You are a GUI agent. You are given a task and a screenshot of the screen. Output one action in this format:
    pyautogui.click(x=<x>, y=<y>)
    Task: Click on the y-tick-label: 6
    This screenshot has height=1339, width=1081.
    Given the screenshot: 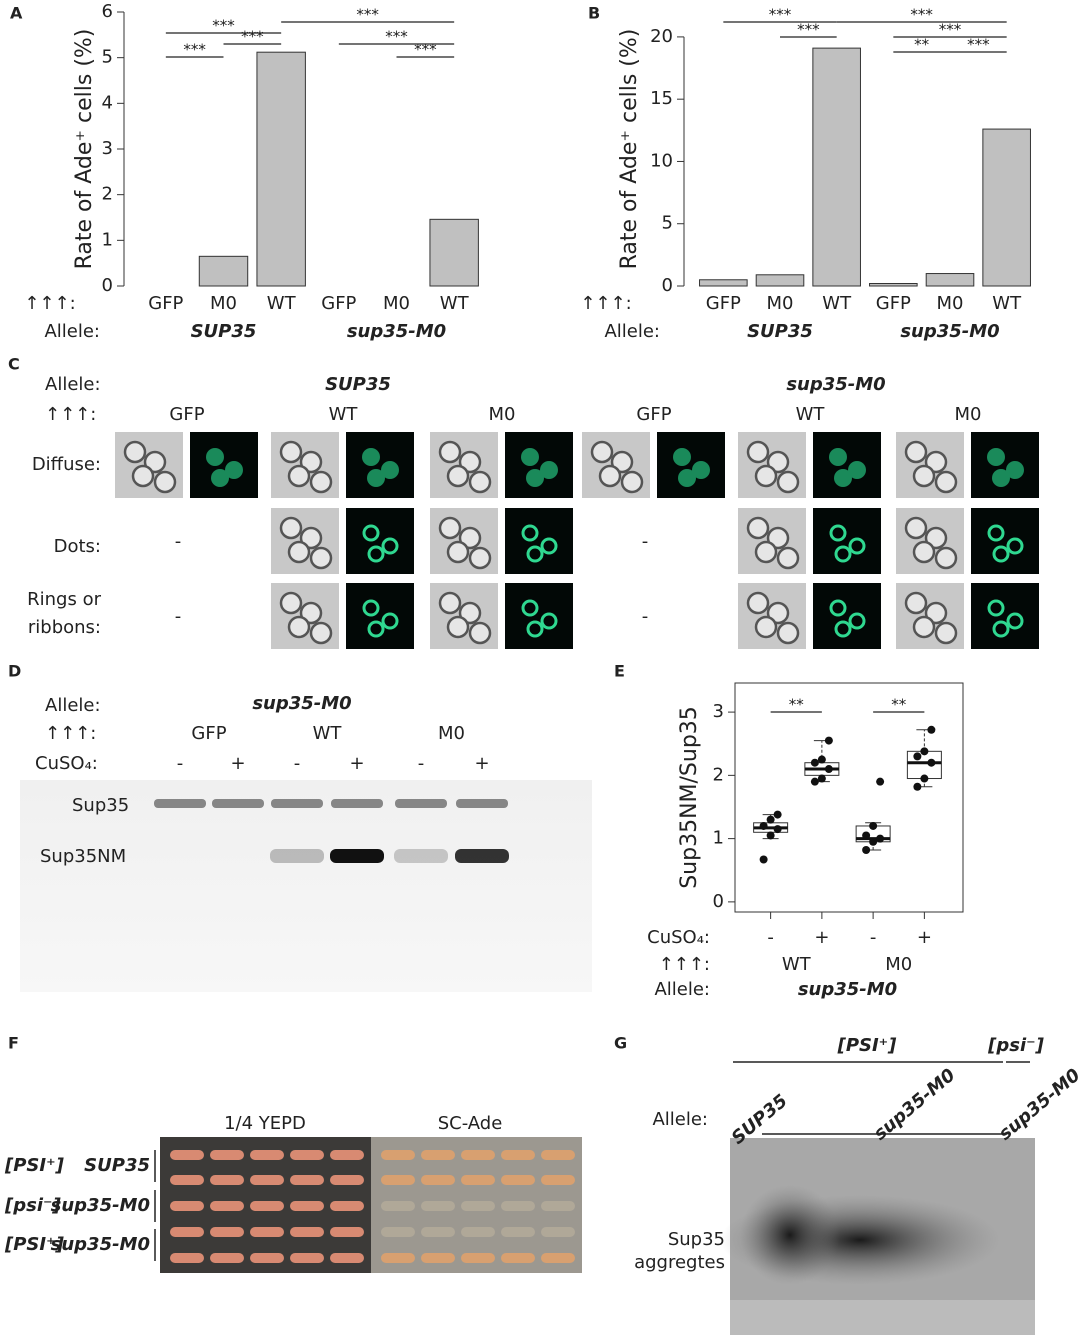 What is the action you would take?
    pyautogui.click(x=107, y=11)
    